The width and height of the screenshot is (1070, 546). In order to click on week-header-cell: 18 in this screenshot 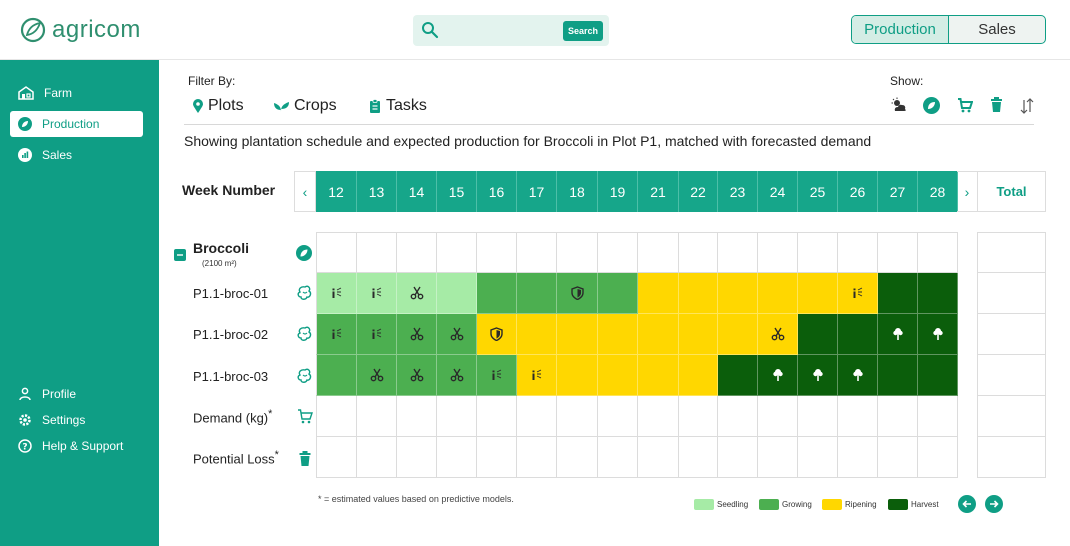, I will do `click(577, 191)`.